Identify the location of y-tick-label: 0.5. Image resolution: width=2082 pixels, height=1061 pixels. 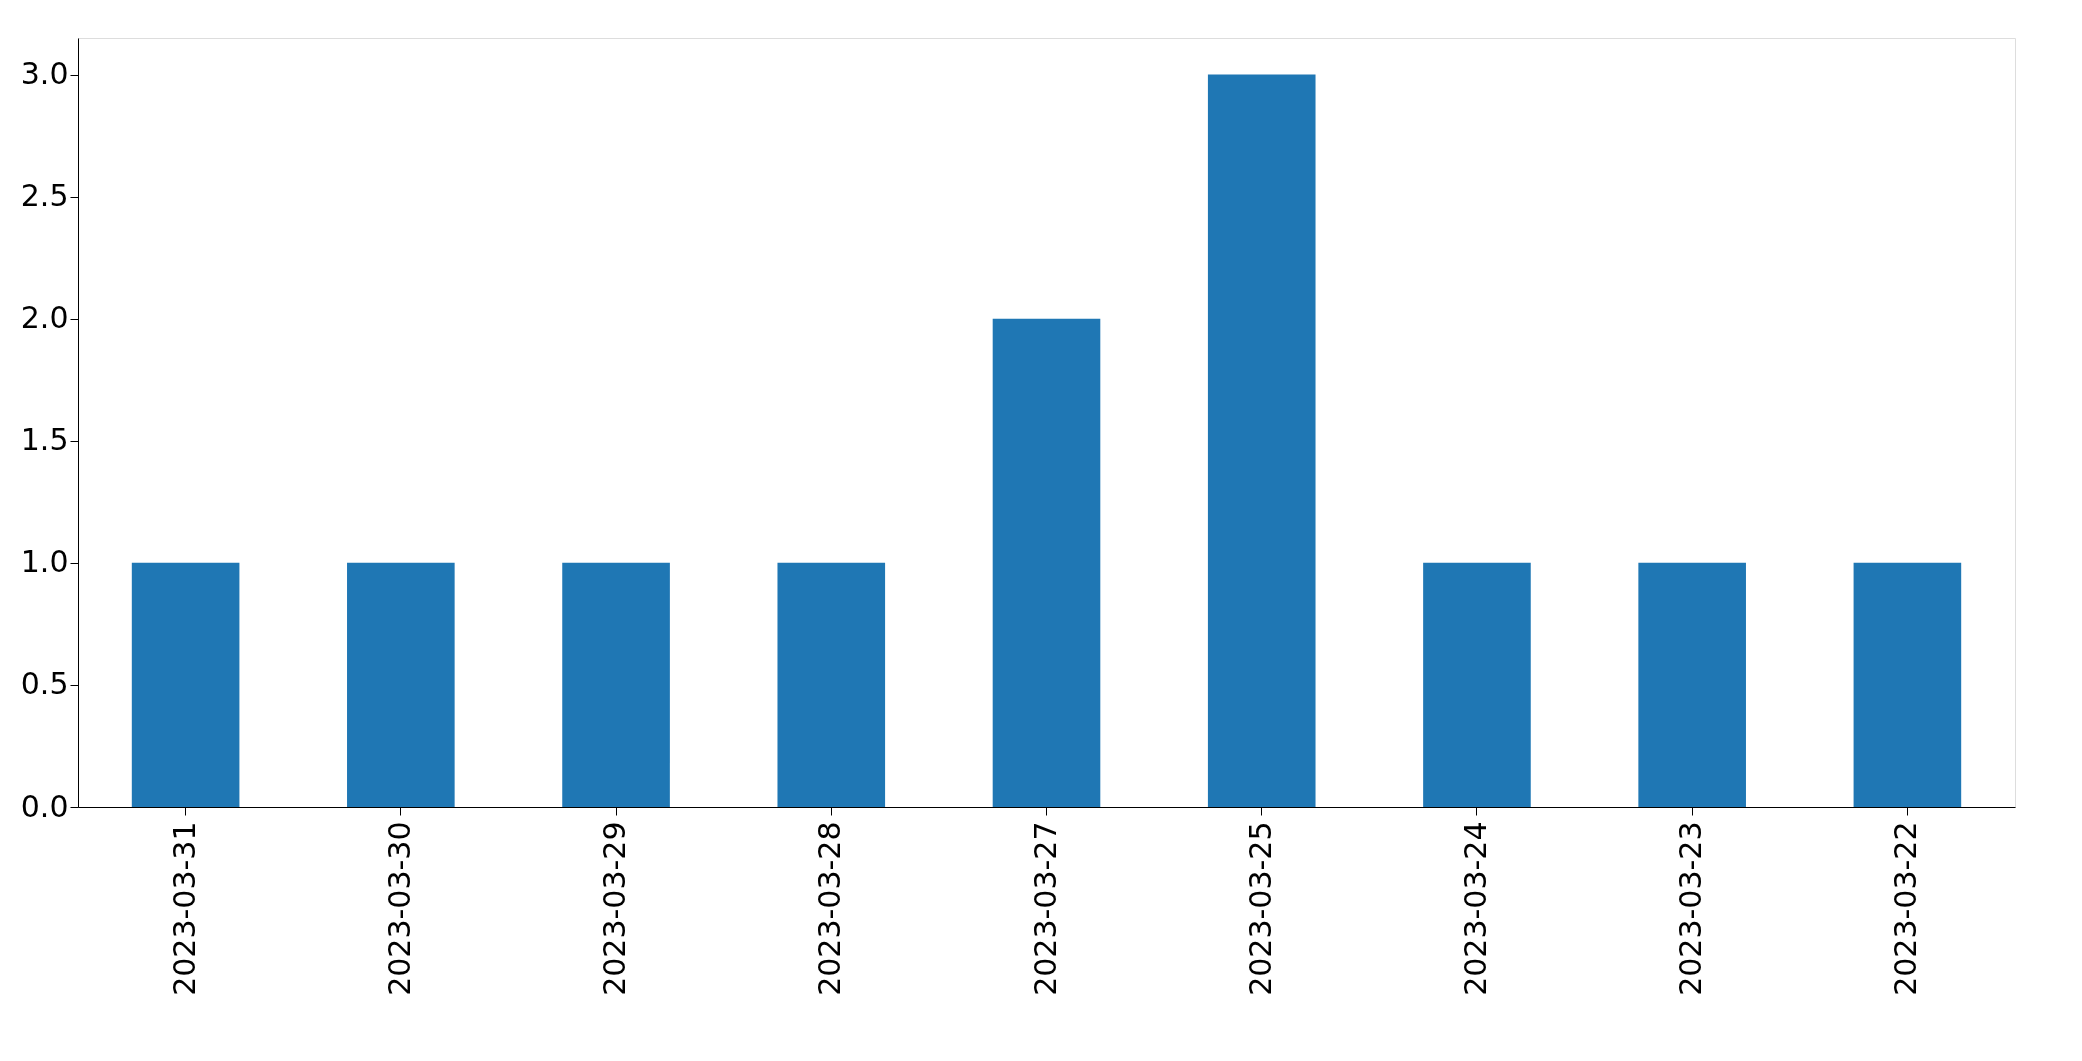
(44, 684).